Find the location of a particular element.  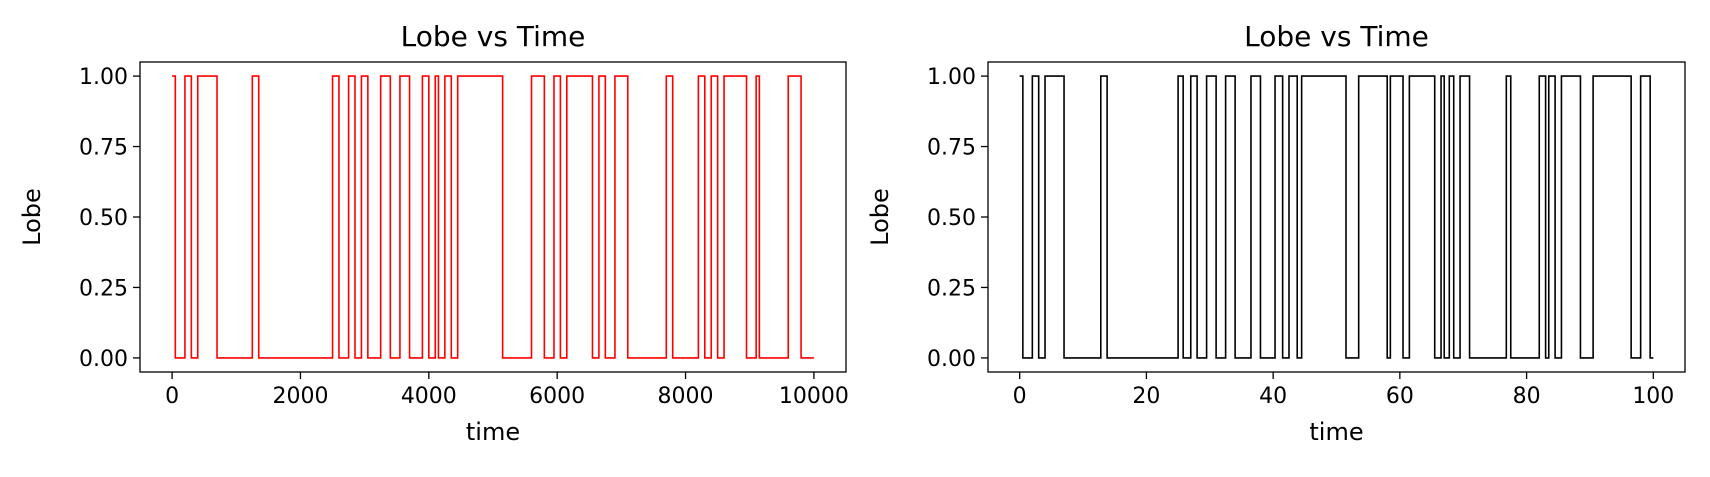

chart-1-y-tick-label: 1.00 is located at coordinates (103, 77).